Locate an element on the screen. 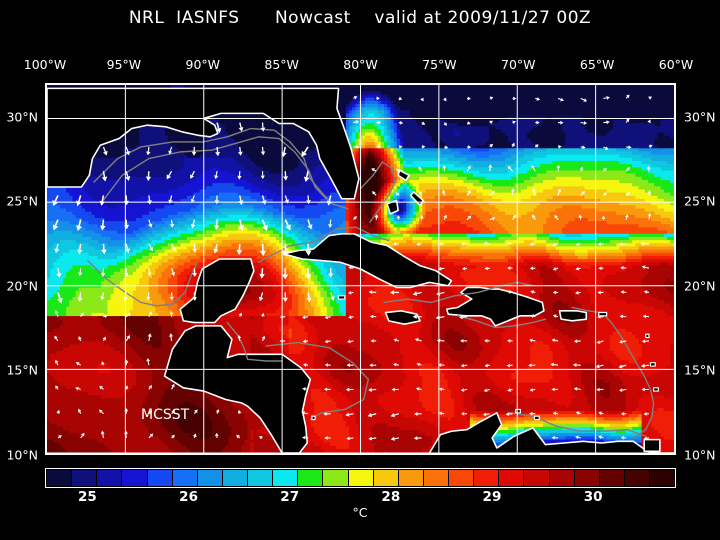 The image size is (720, 540). lon-tick-label: 75°W is located at coordinates (439, 64).